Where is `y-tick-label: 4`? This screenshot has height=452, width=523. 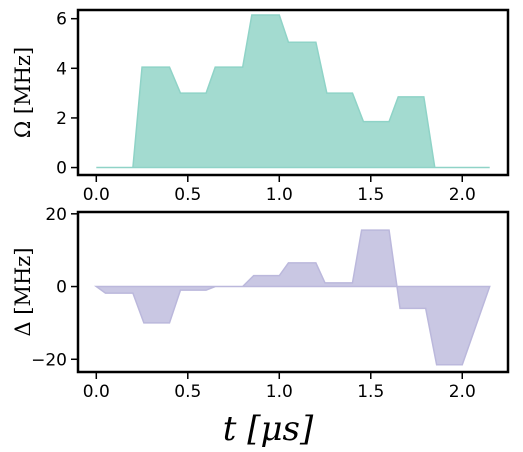 y-tick-label: 4 is located at coordinates (61, 69).